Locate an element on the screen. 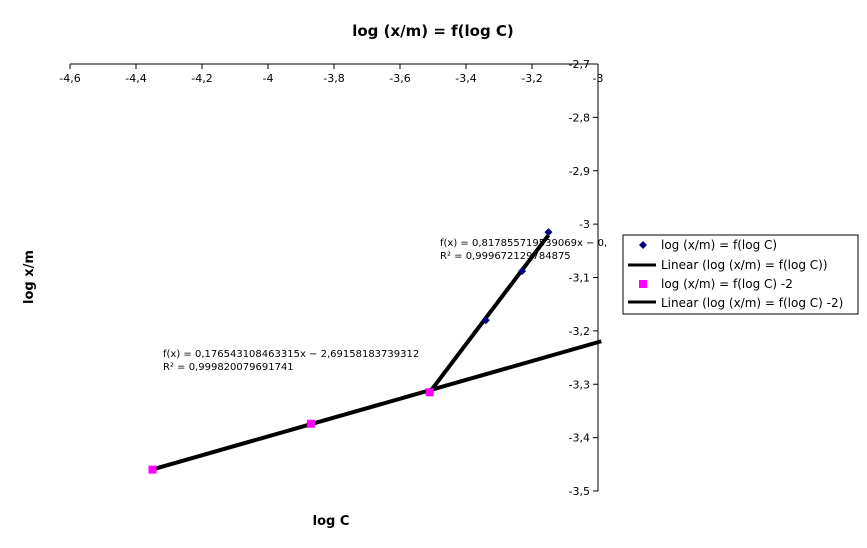  chart-title: log (x/m) = f(log C) is located at coordinates (433, 31).